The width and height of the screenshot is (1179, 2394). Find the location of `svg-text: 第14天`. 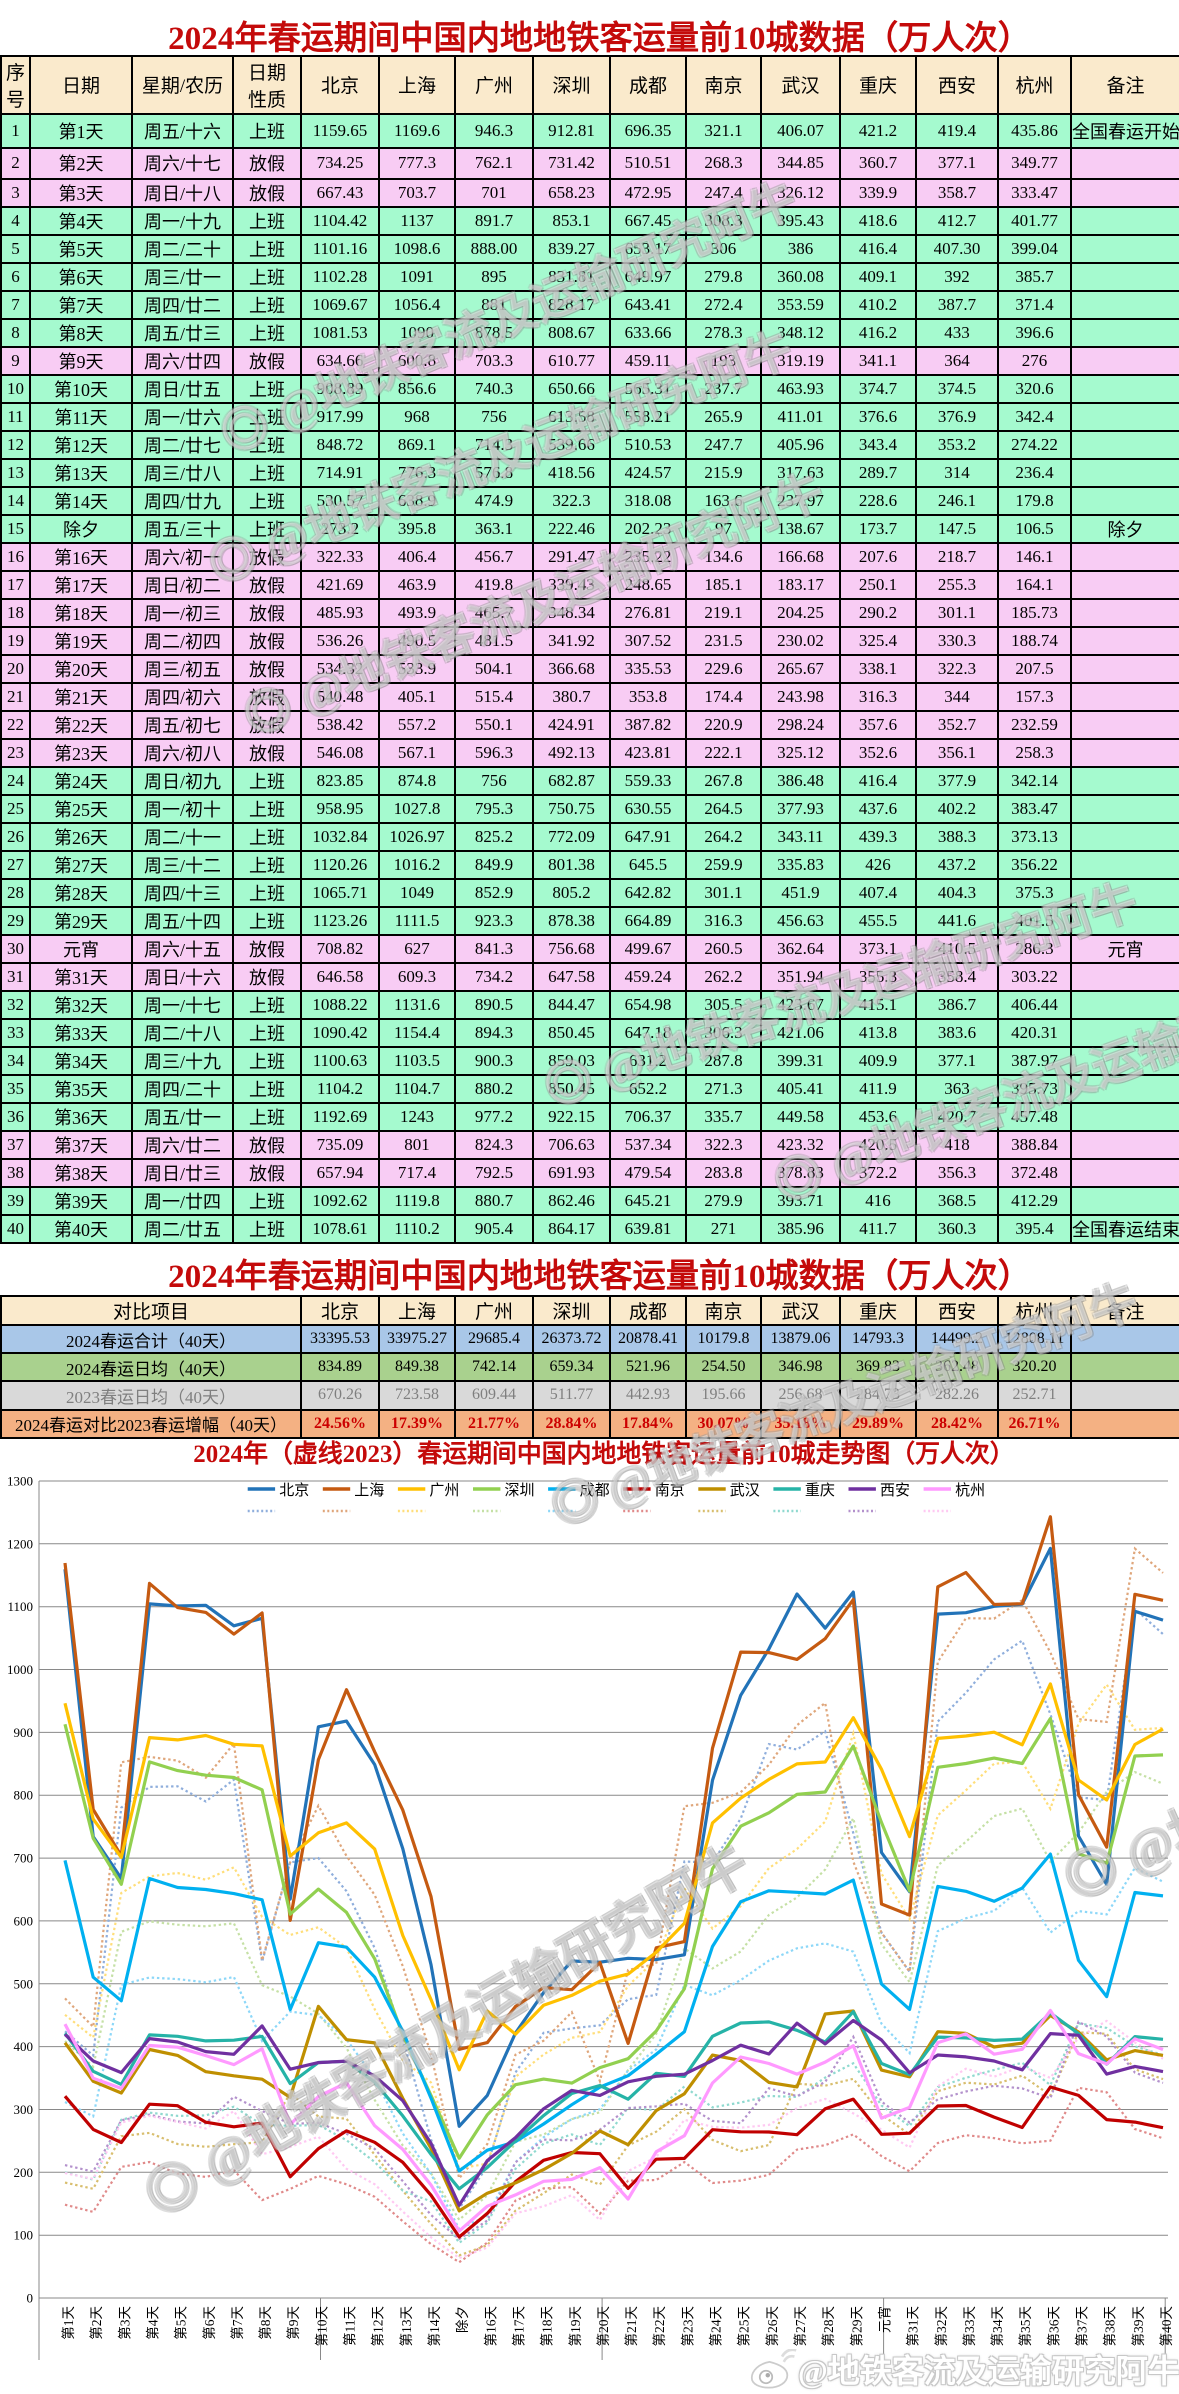

svg-text: 第14天 is located at coordinates (434, 2326).